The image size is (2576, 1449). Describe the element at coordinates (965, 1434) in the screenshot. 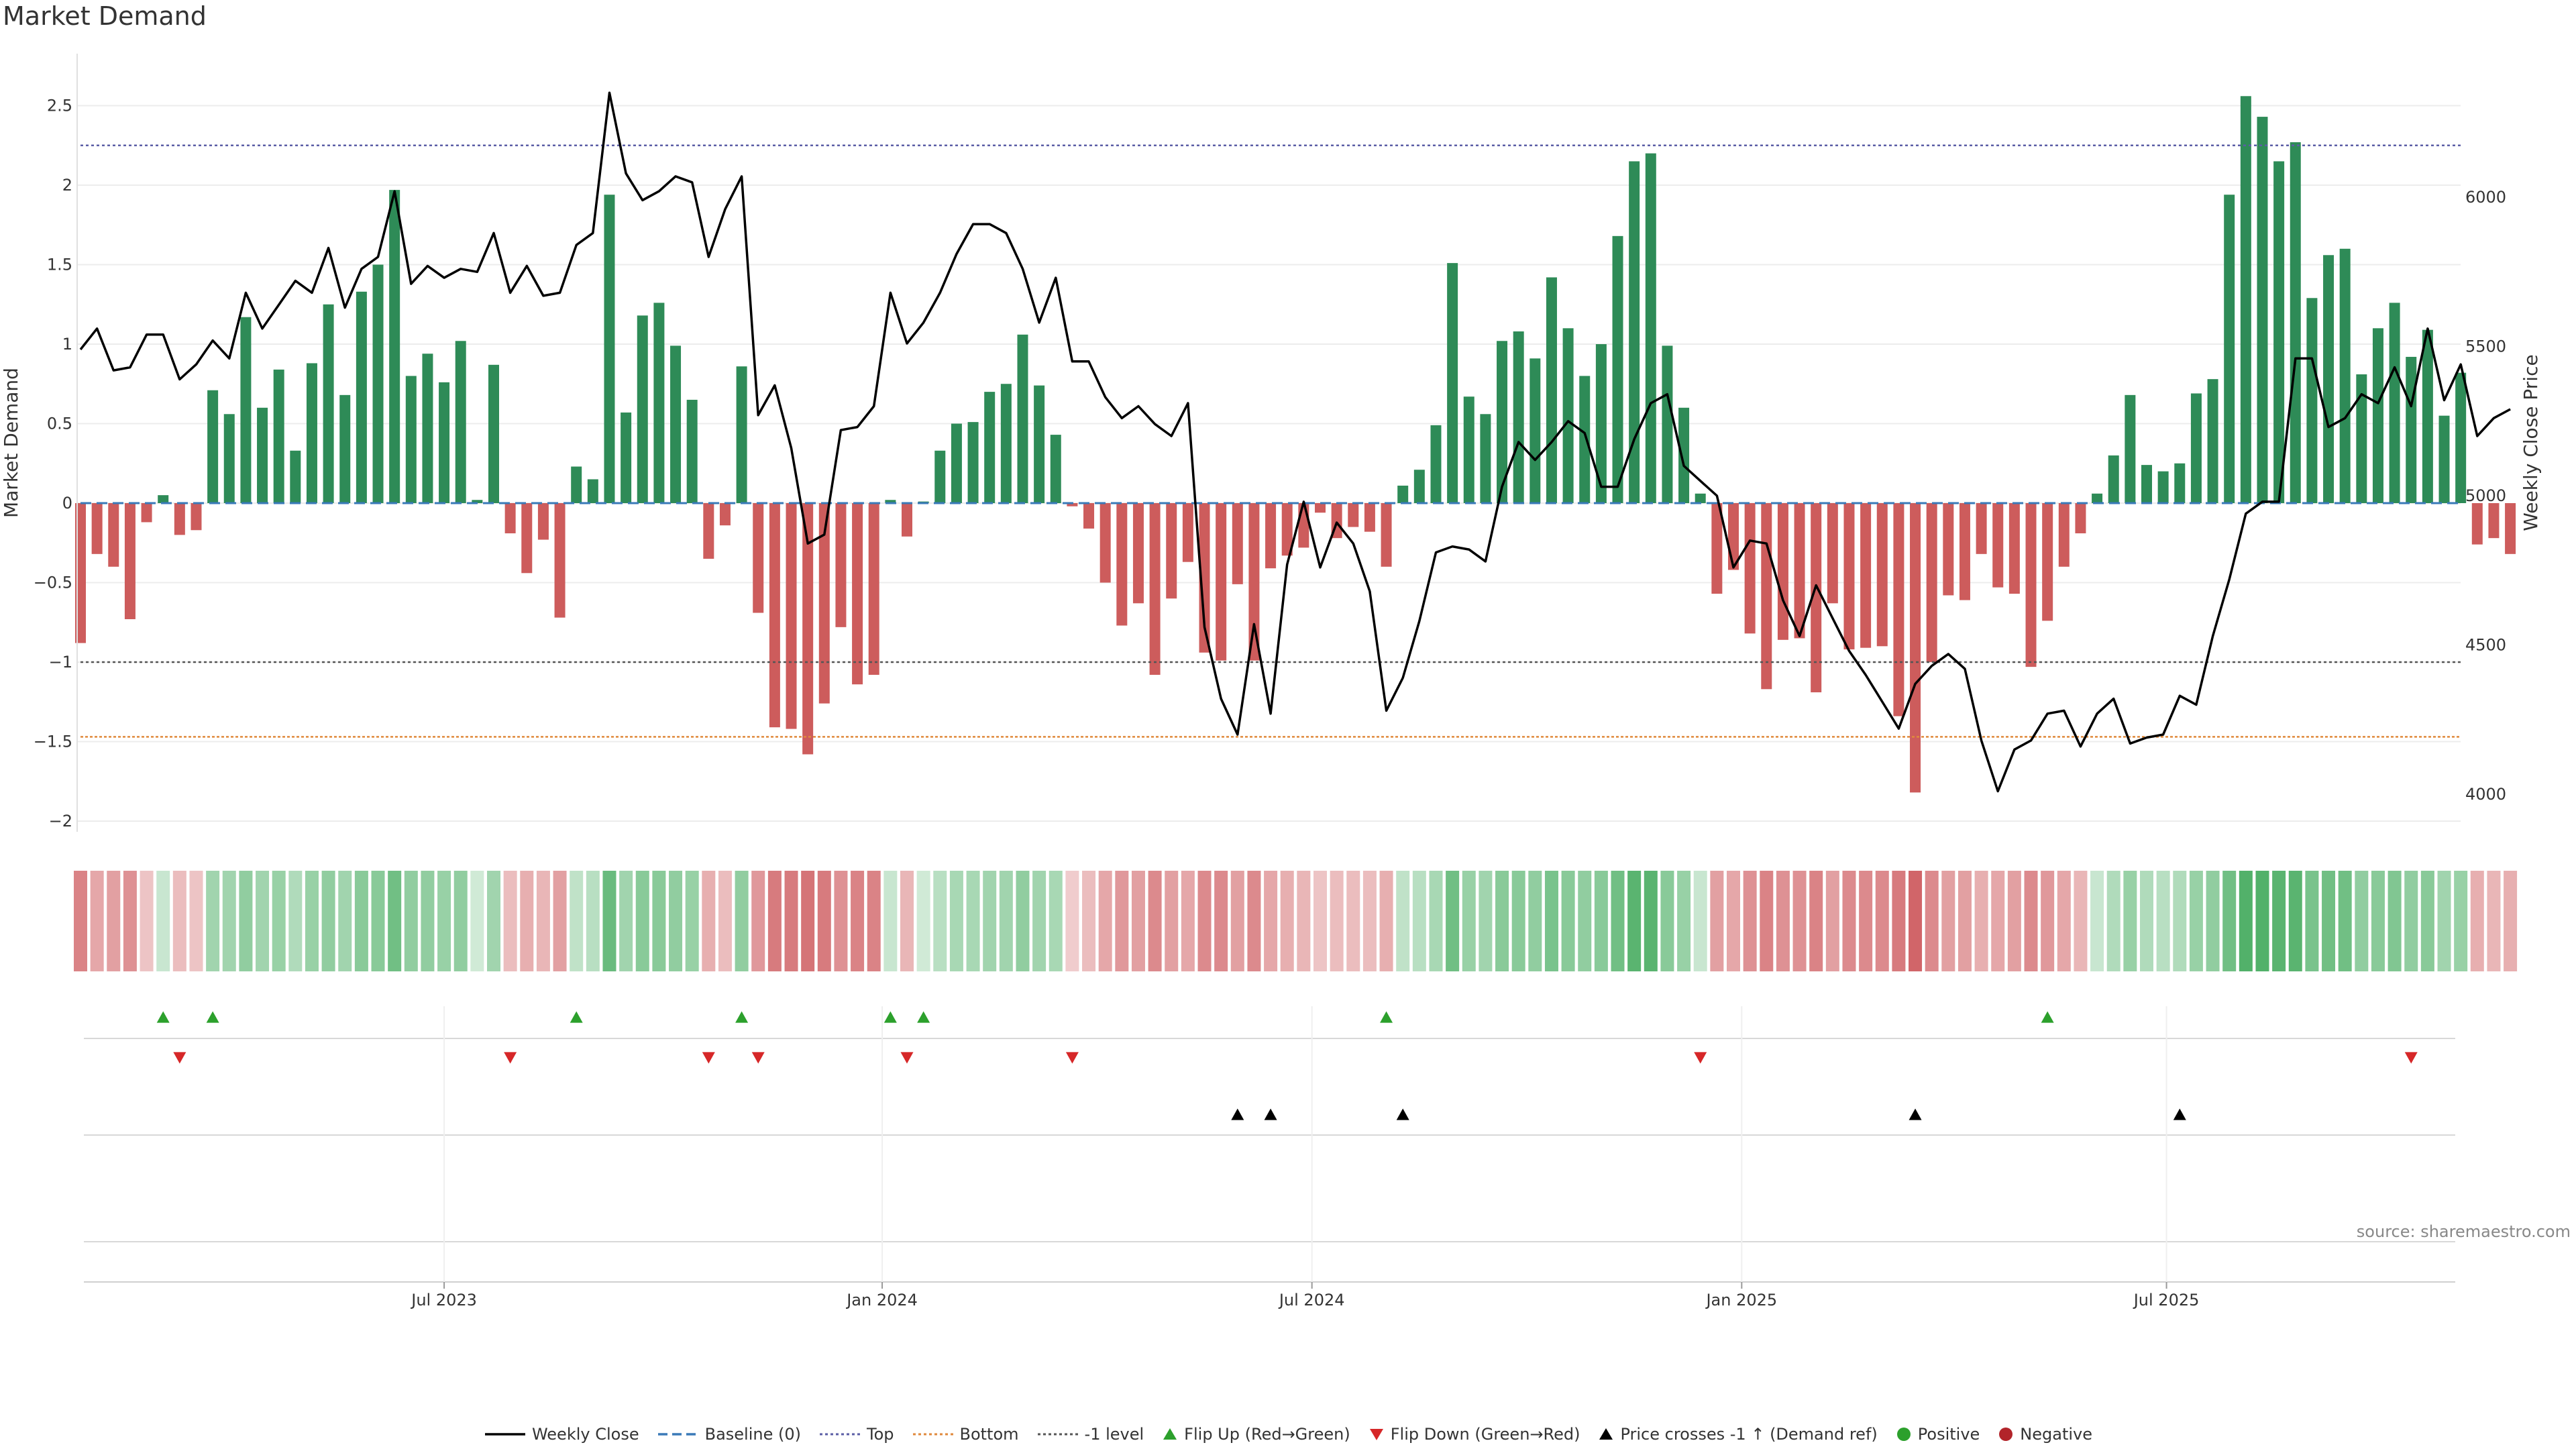

I see `legend-item-bottom: Bottom` at that location.